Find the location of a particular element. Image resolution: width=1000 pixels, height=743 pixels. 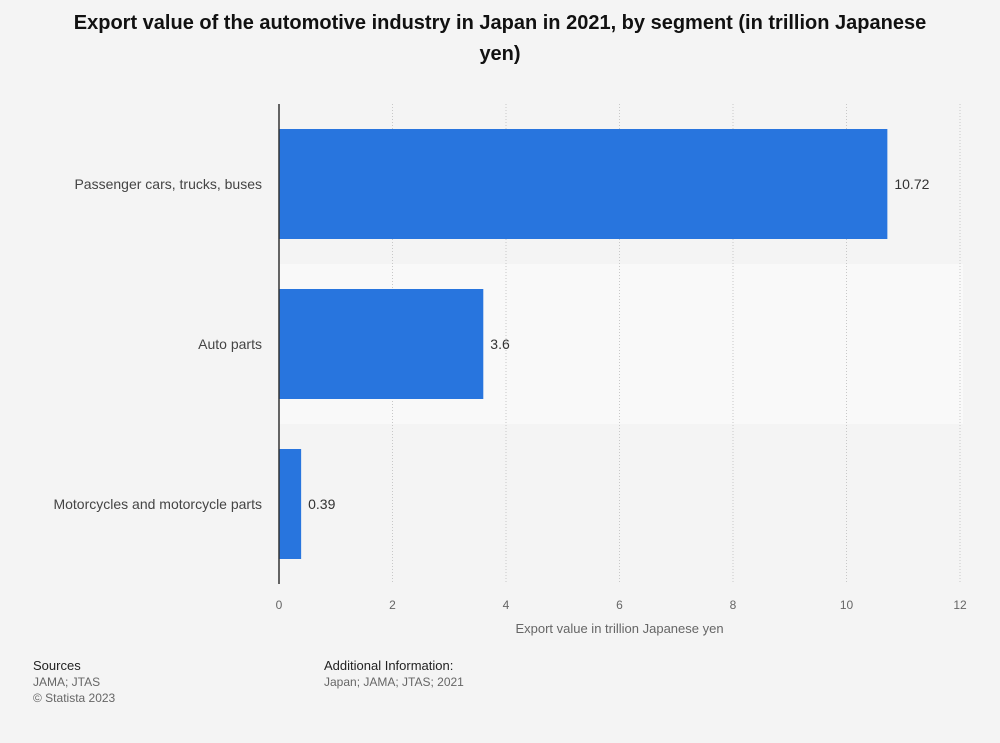

x-tick-label: 6 is located at coordinates (619, 605).